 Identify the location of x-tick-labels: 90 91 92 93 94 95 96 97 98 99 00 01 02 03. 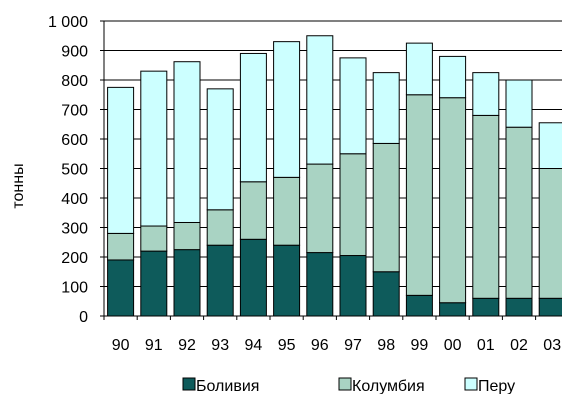
(336, 345).